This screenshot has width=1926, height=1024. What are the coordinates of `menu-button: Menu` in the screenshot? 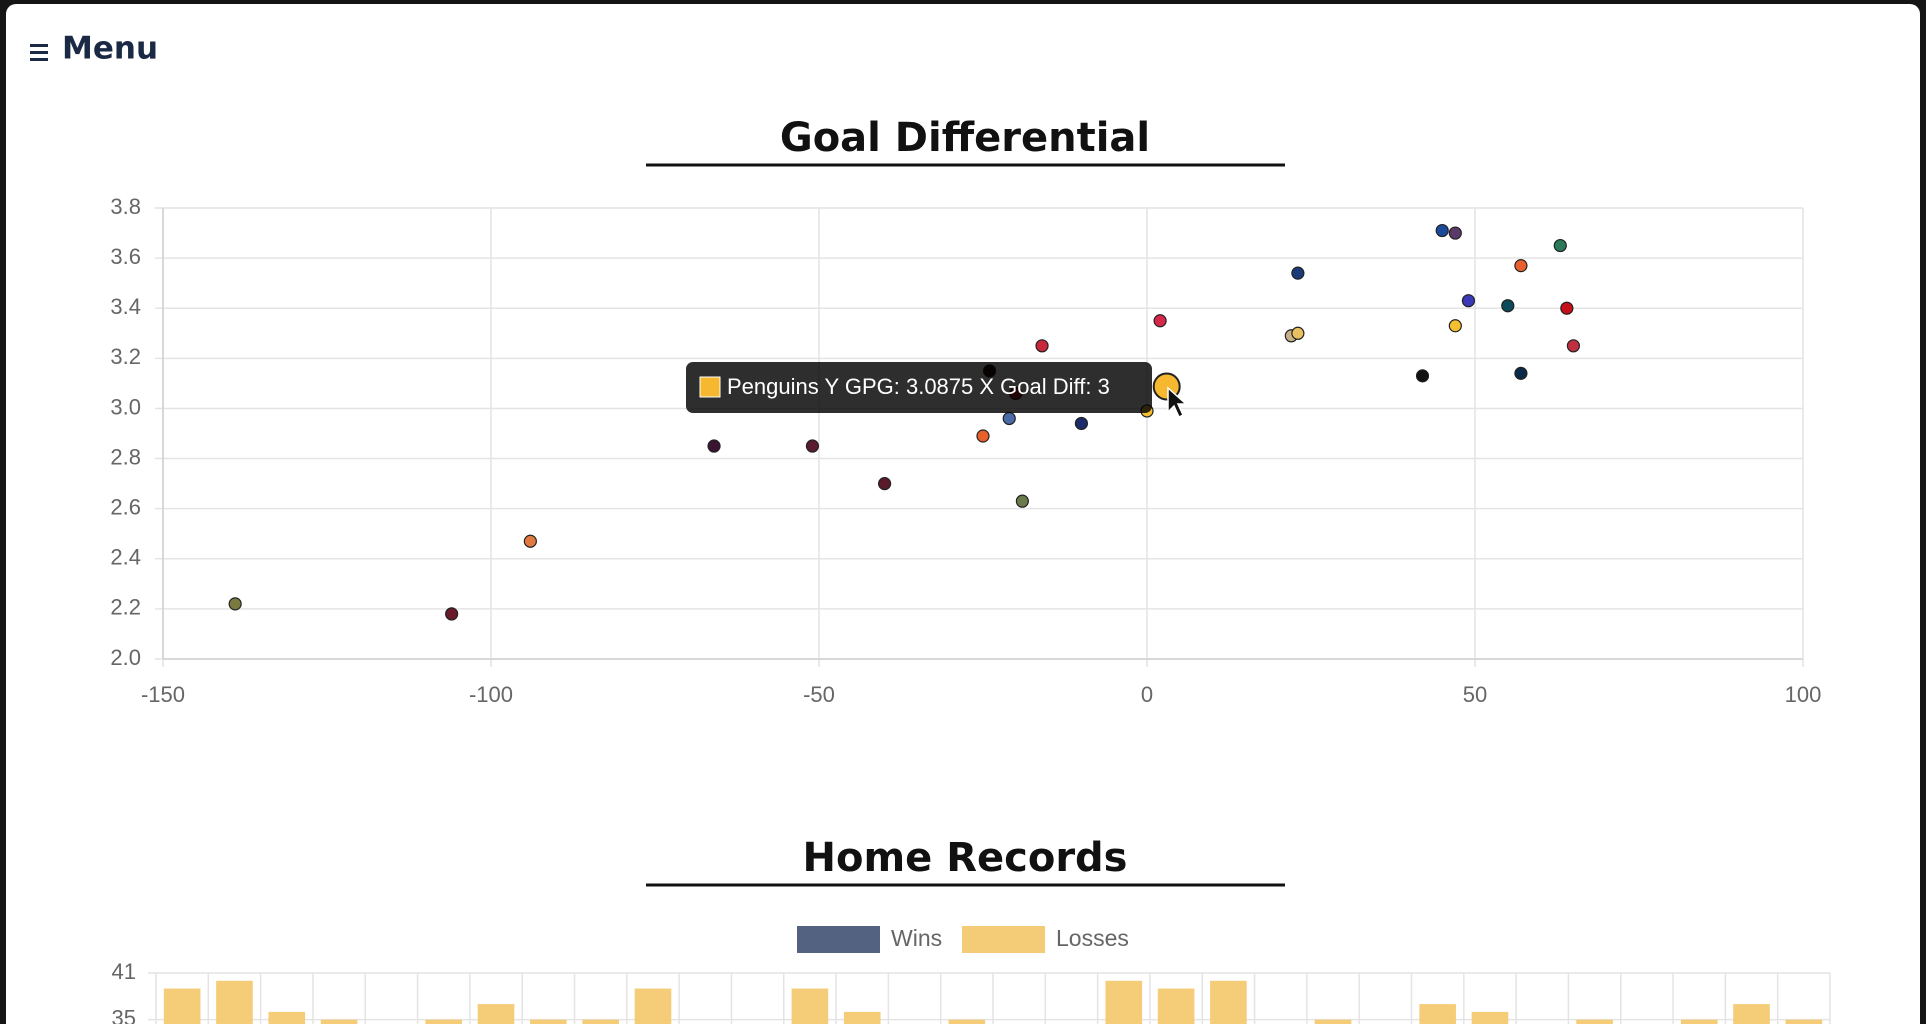 It's located at (94, 49).